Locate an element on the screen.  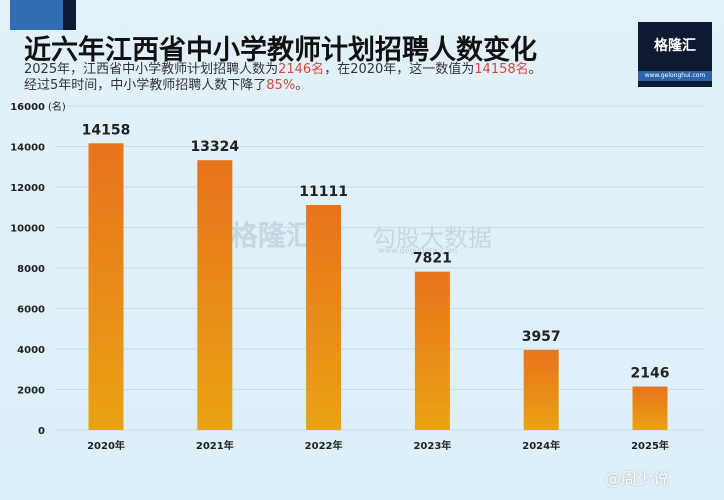
data-label: 7821 is located at coordinates (432, 259).